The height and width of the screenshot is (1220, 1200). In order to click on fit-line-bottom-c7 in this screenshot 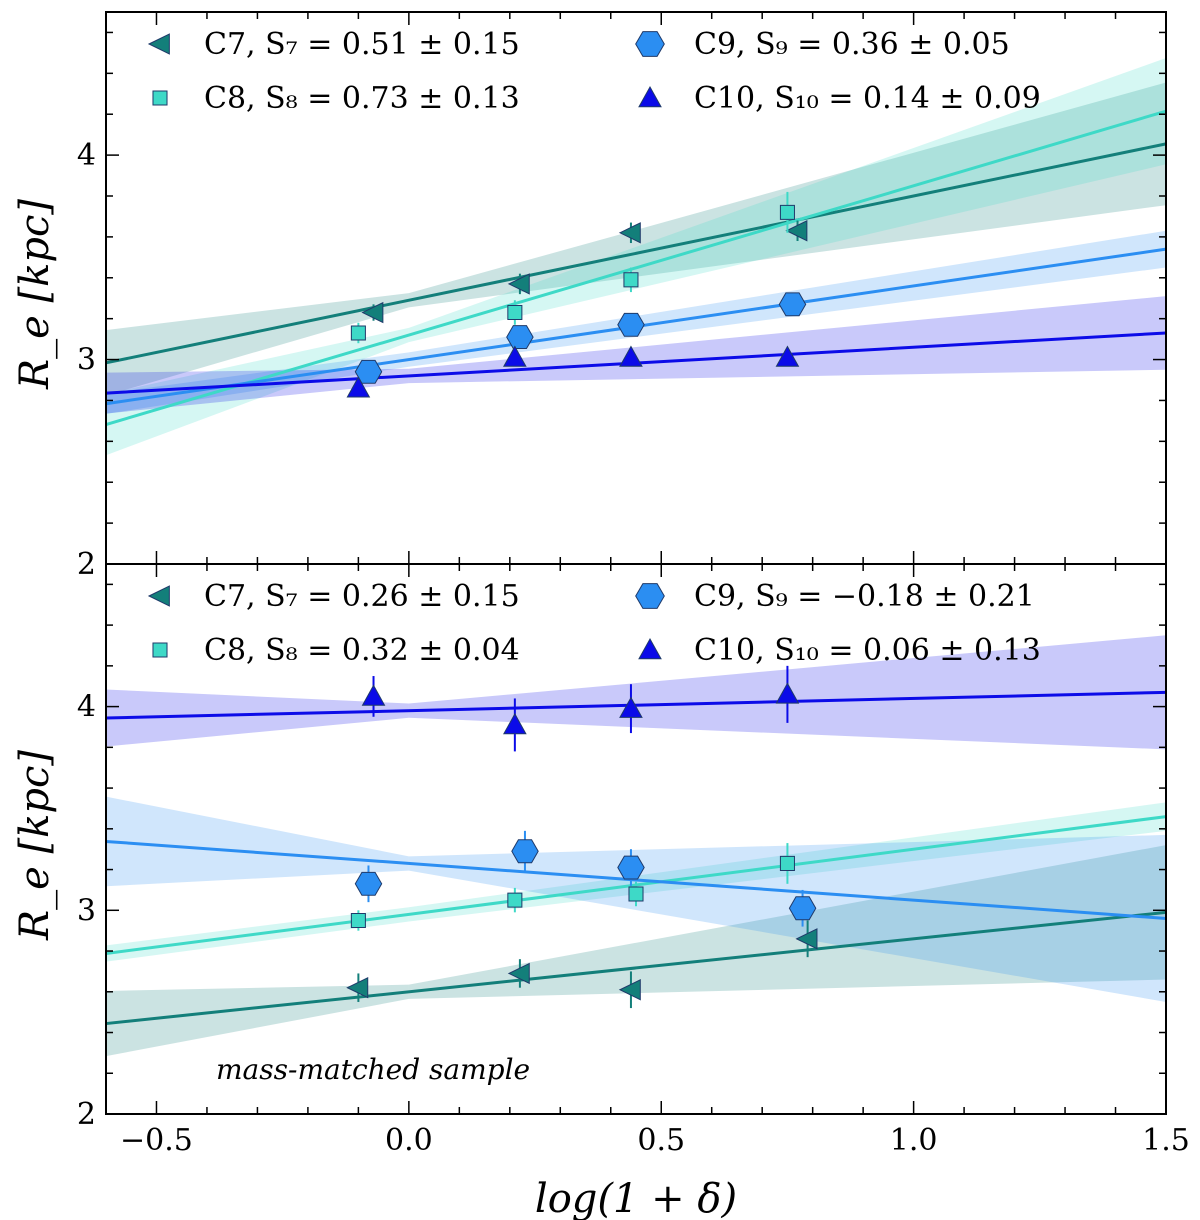, I will do `click(636, 968)`.